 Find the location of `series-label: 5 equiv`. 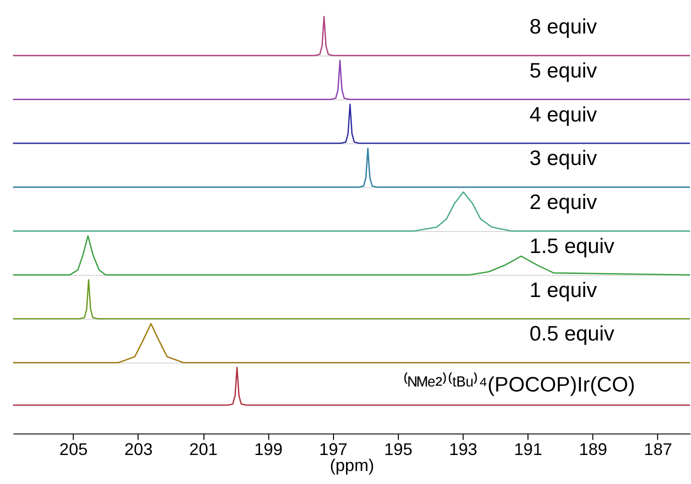

series-label: 5 equiv is located at coordinates (563, 70).